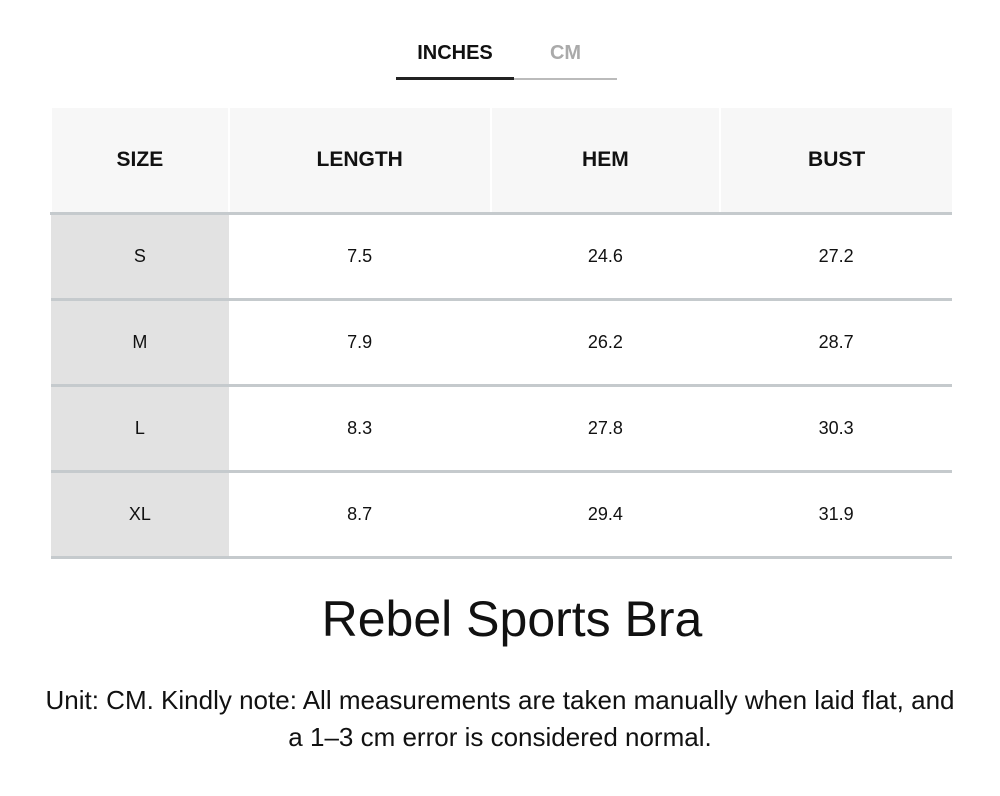 This screenshot has height=796, width=1000. Describe the element at coordinates (359, 343) in the screenshot. I see `length-cell: 7.9` at that location.